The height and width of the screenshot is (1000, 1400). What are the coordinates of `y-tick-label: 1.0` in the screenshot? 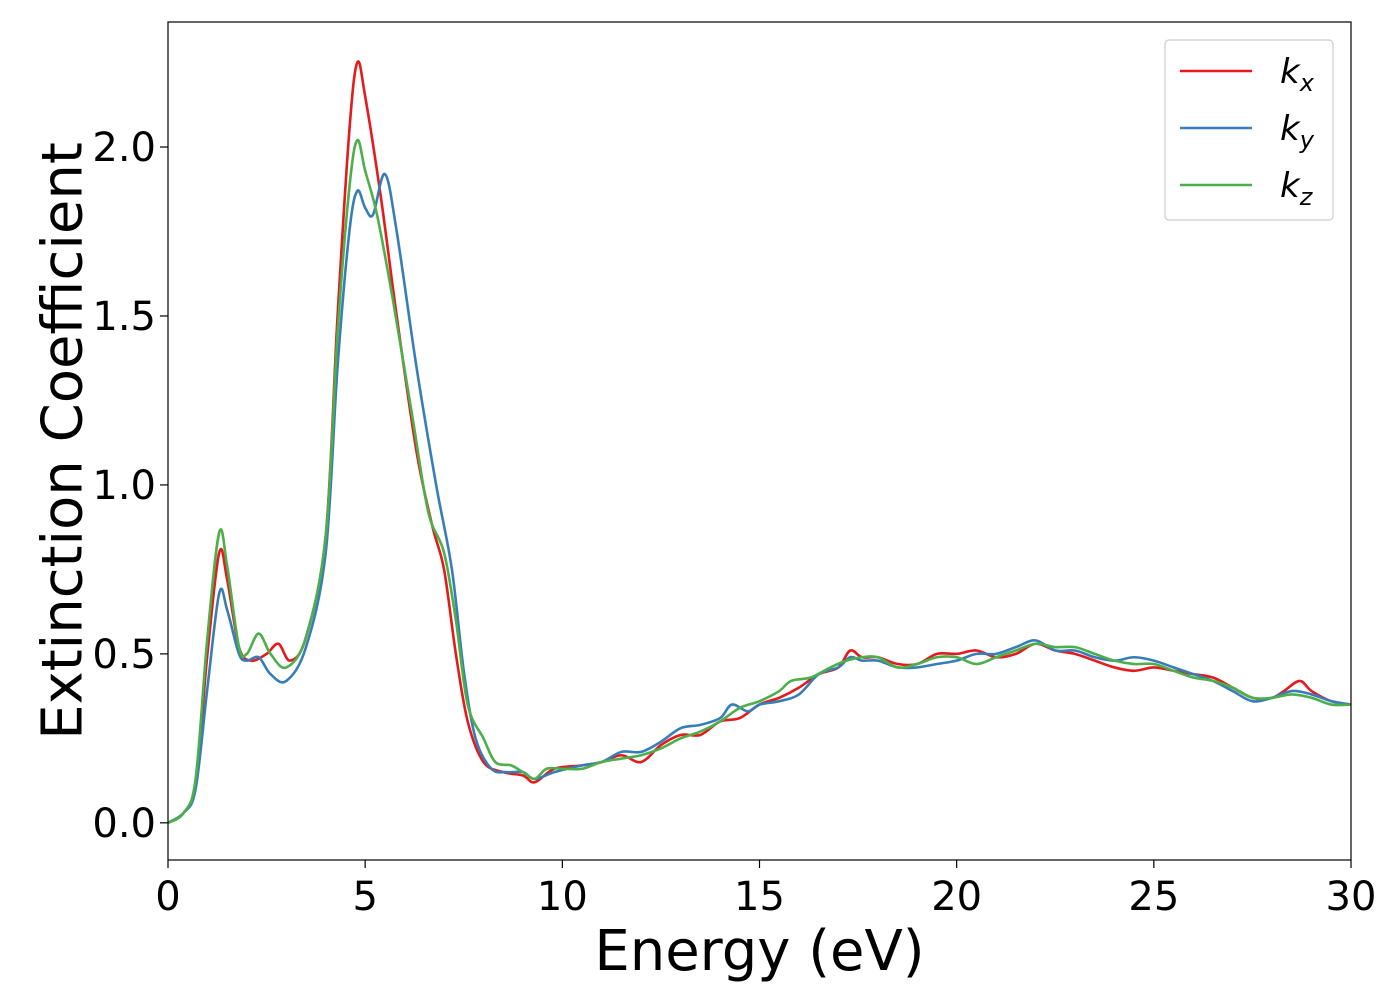 It's located at (124, 486).